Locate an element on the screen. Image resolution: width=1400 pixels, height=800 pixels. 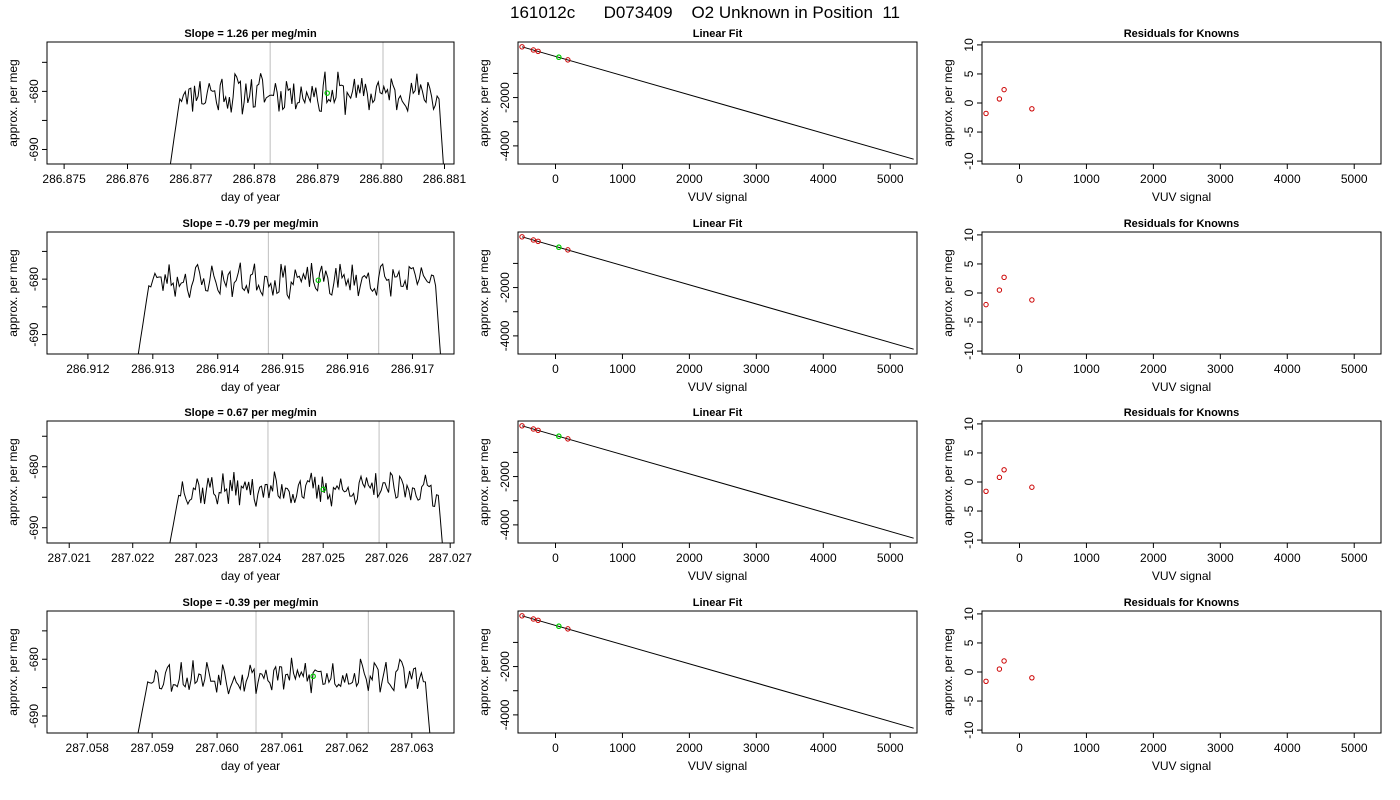
x-tick-label: 5000 is located at coordinates (890, 179).